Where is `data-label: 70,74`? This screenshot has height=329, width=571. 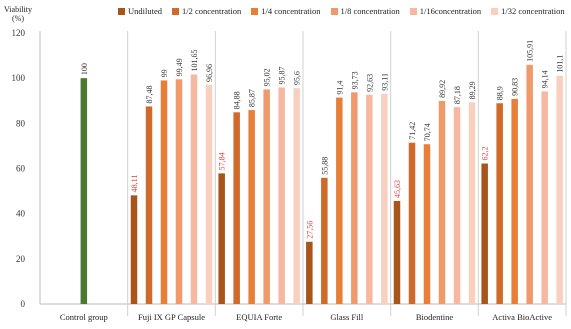
data-label: 70,74 is located at coordinates (427, 132).